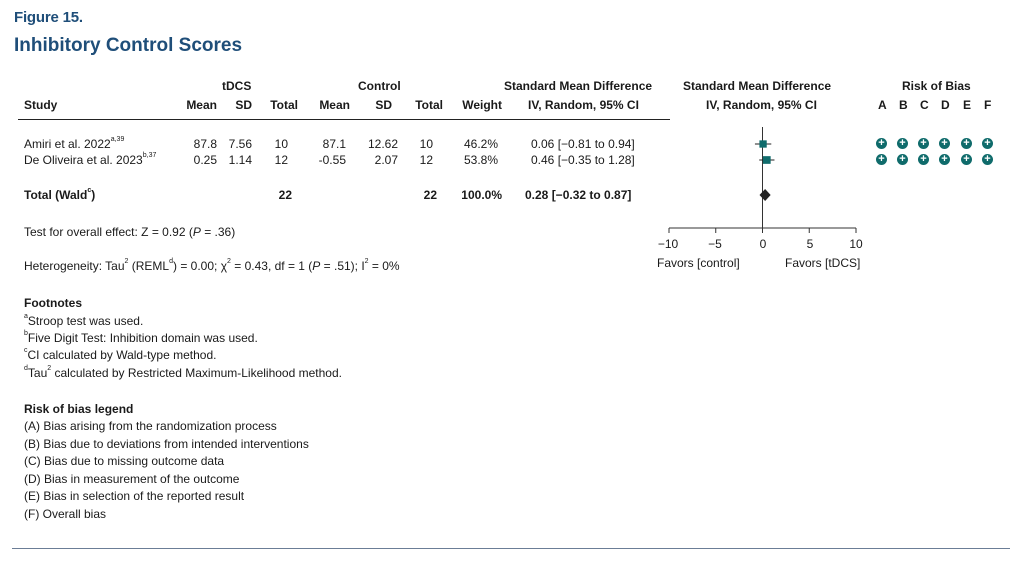 The width and height of the screenshot is (1024, 564). I want to click on x-tick-label-5: 10, so click(856, 244).